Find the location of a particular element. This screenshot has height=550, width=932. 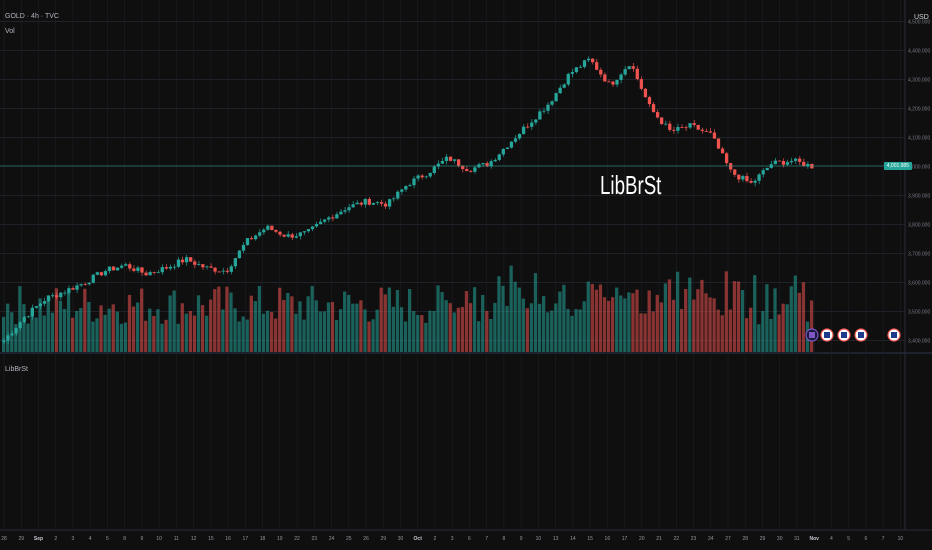

currency-label: USD is located at coordinates (921, 17).